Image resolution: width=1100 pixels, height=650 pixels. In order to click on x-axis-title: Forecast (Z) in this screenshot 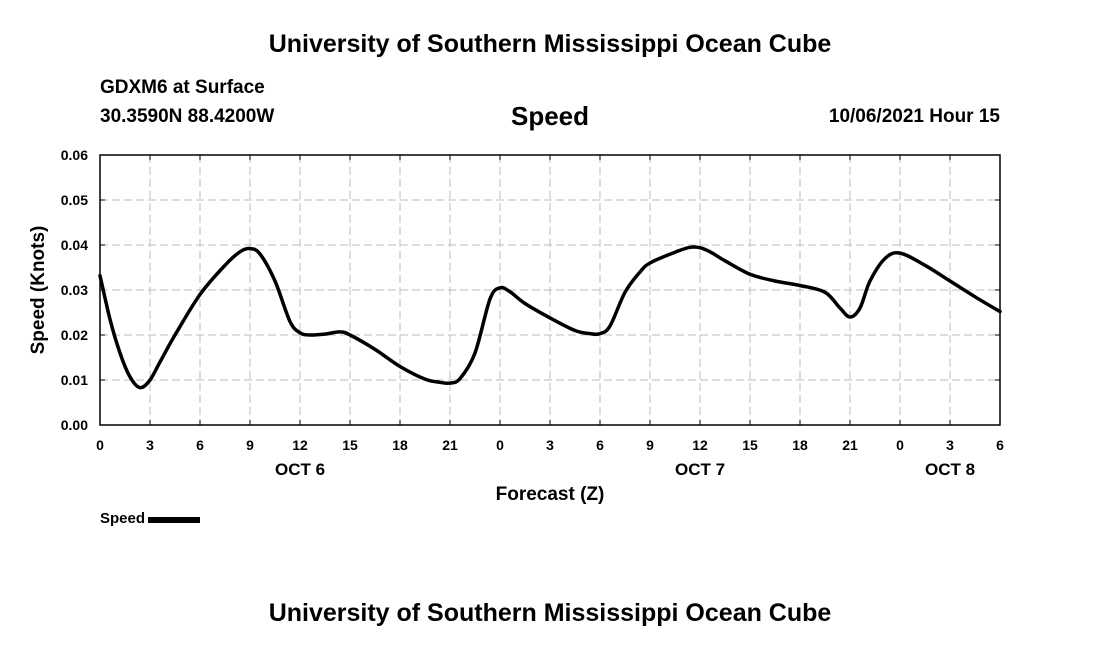, I will do `click(550, 494)`.